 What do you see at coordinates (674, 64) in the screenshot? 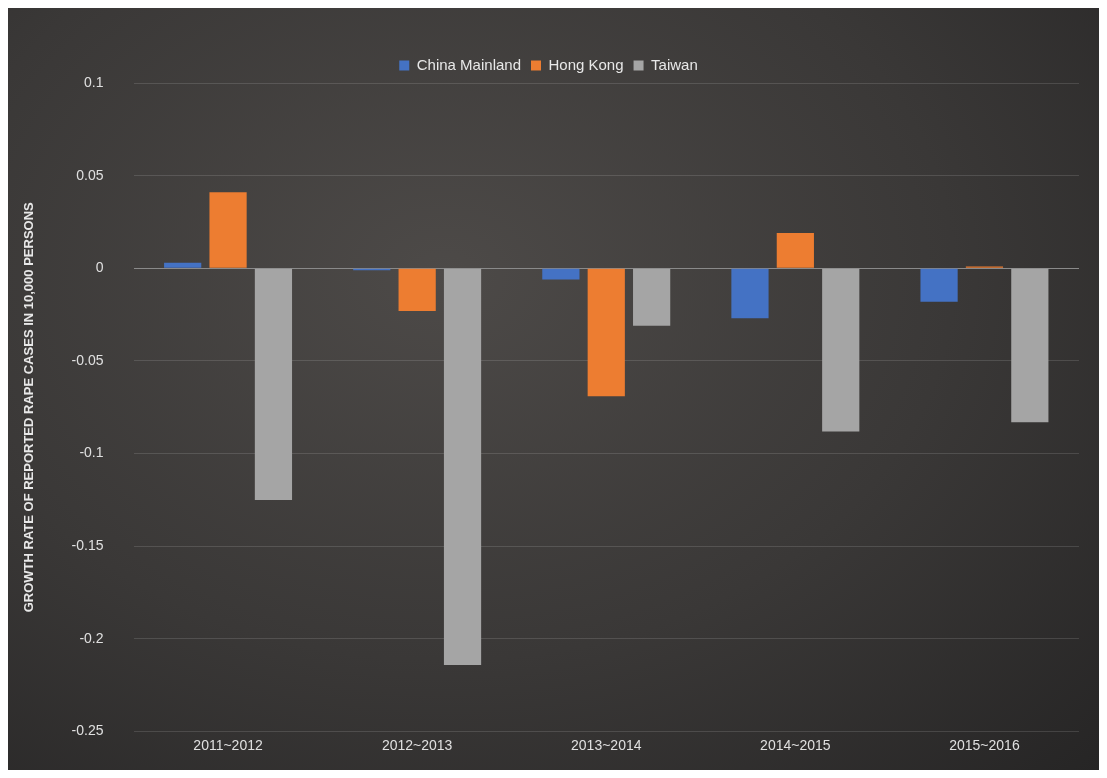
I see `legend-label: Taiwan` at bounding box center [674, 64].